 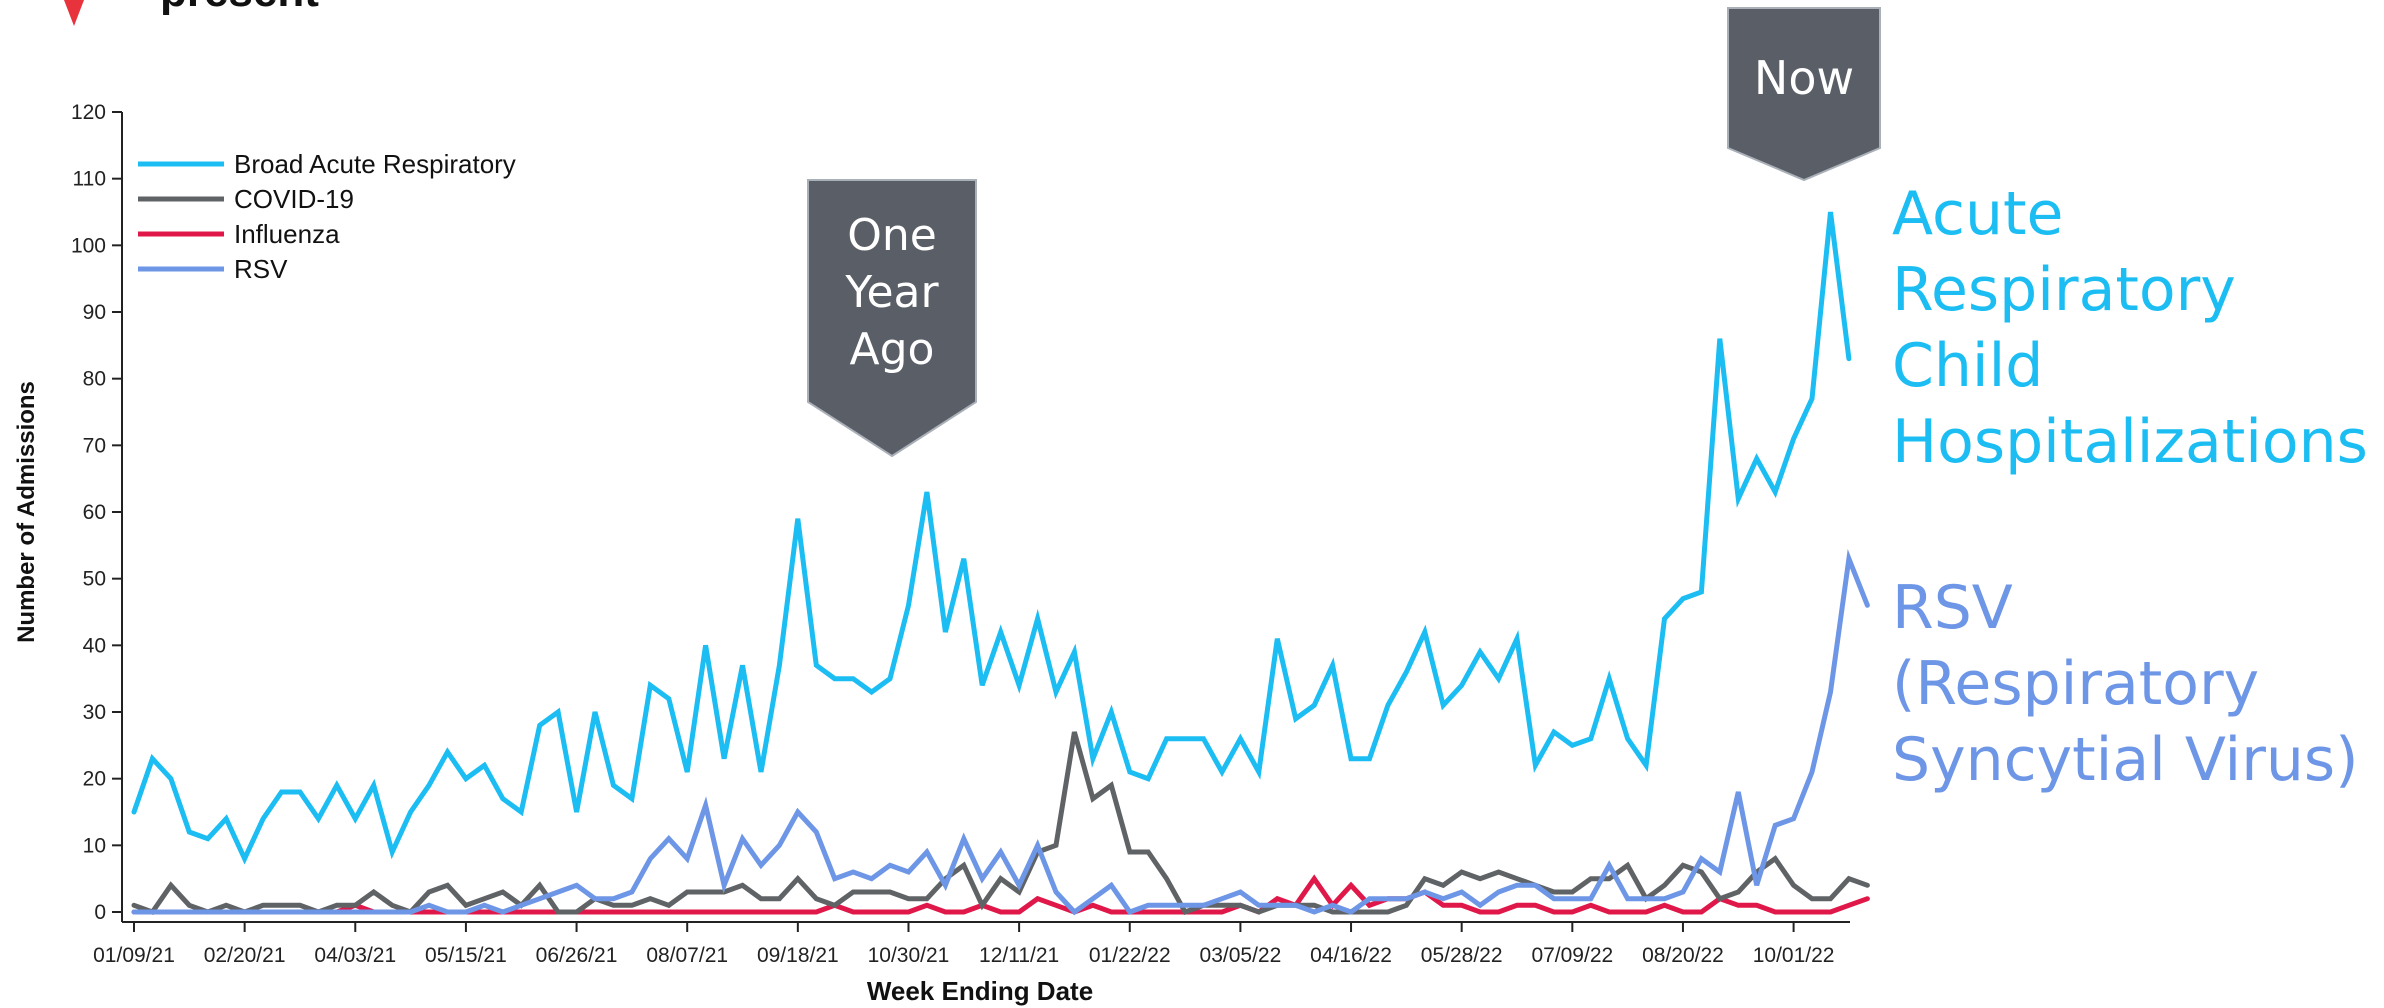 I want to click on series-line-influenza, so click(x=1000, y=894).